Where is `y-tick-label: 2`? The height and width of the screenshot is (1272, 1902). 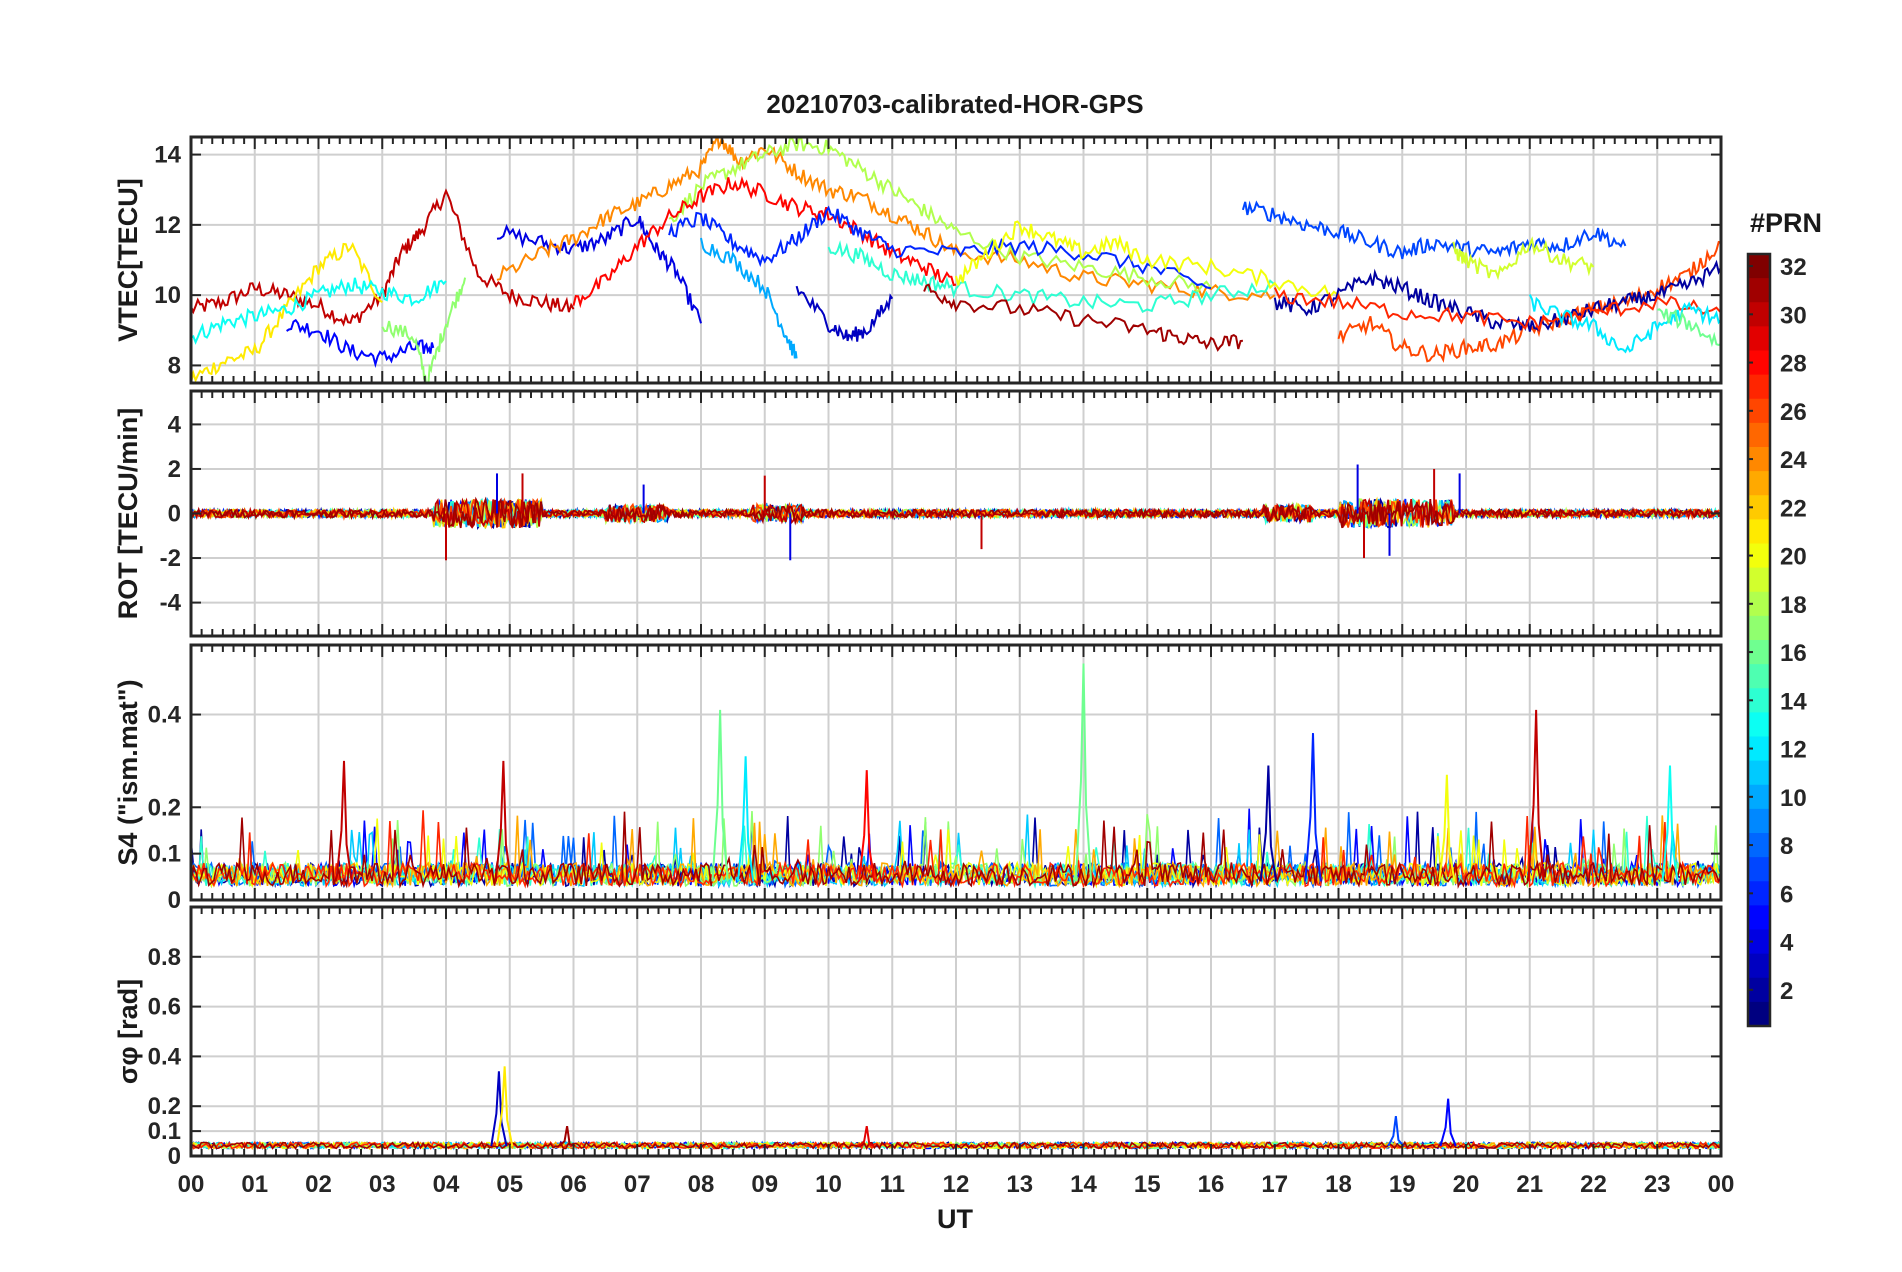
y-tick-label: 2 is located at coordinates (174, 469).